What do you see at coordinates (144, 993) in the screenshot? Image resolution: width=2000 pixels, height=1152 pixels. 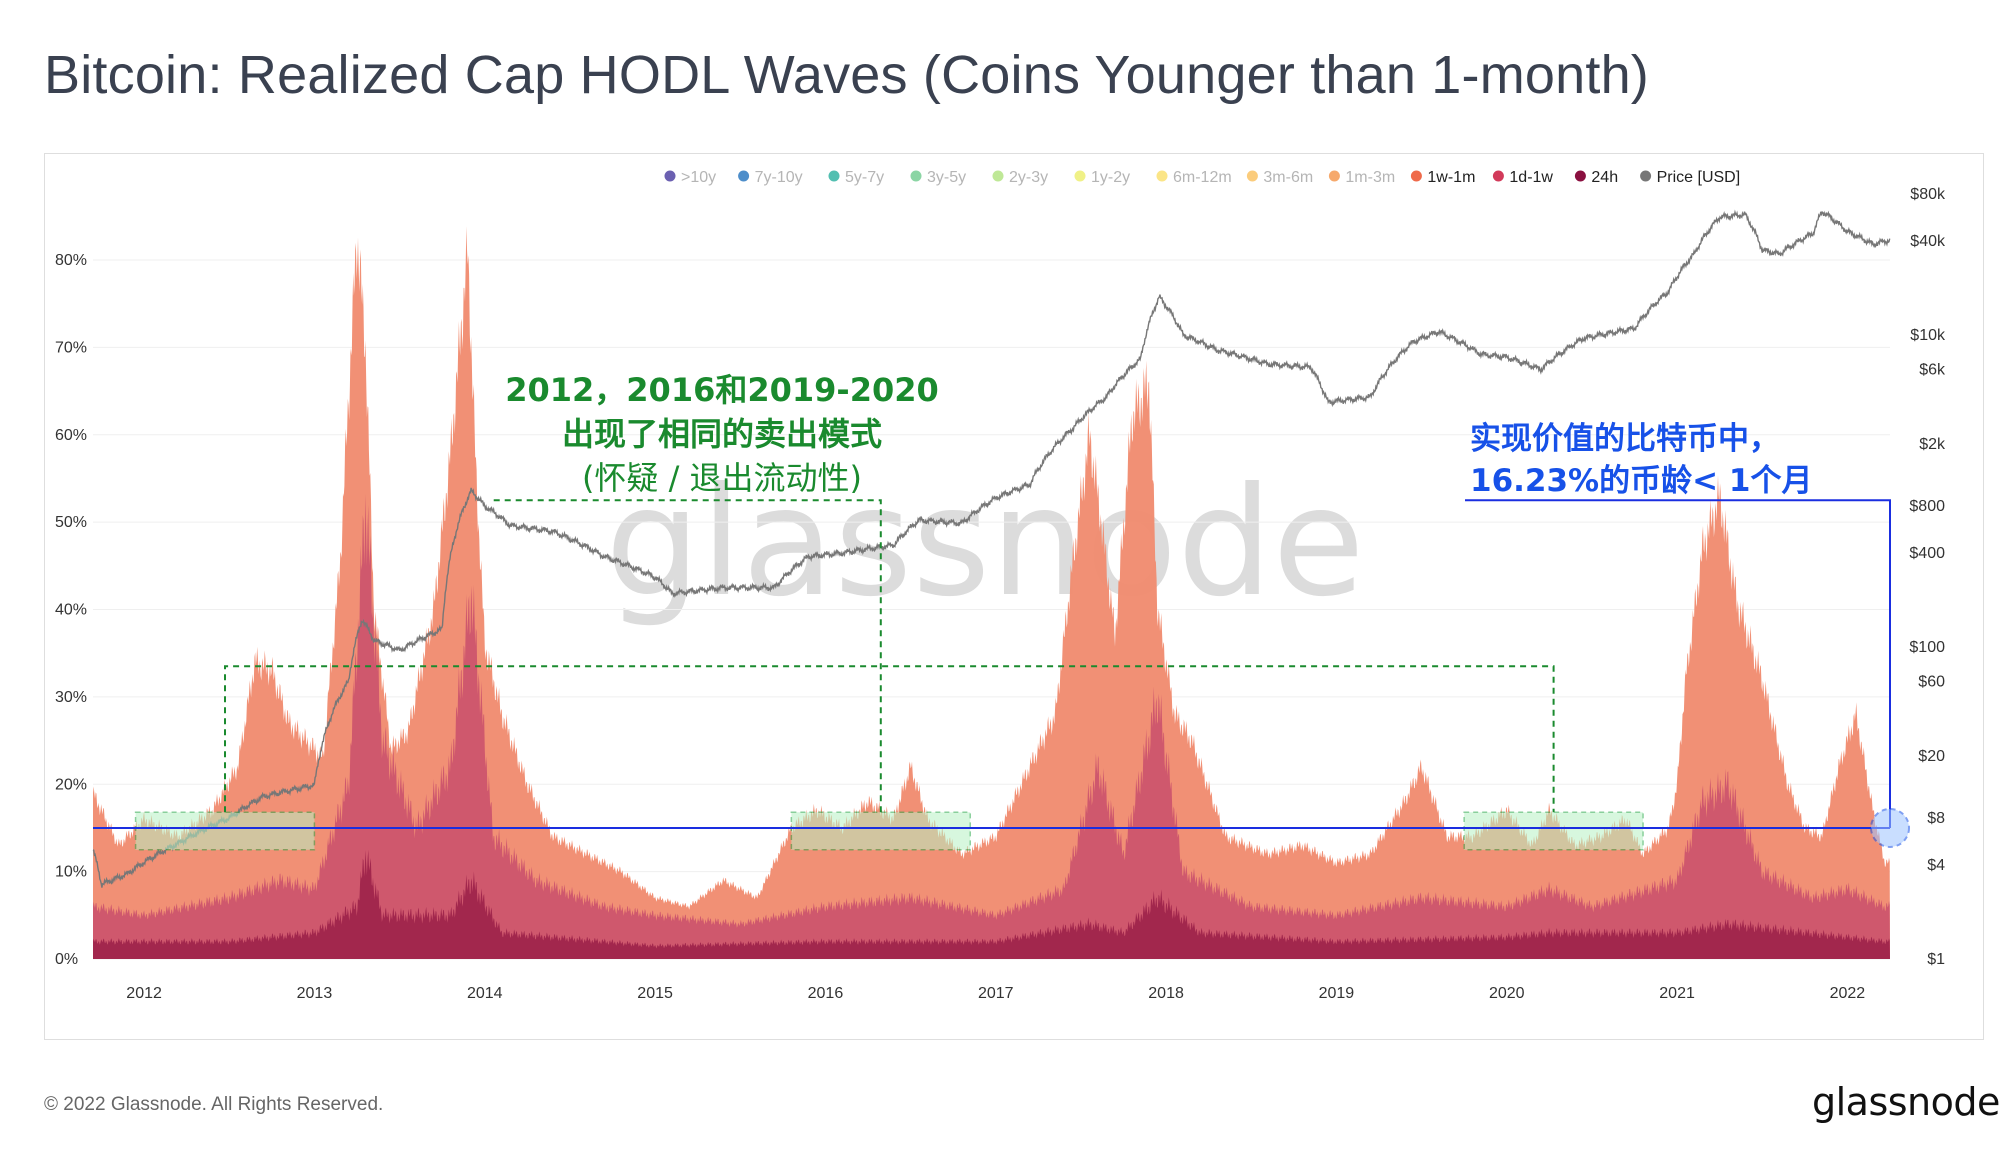 I see `x-tick: 2012` at bounding box center [144, 993].